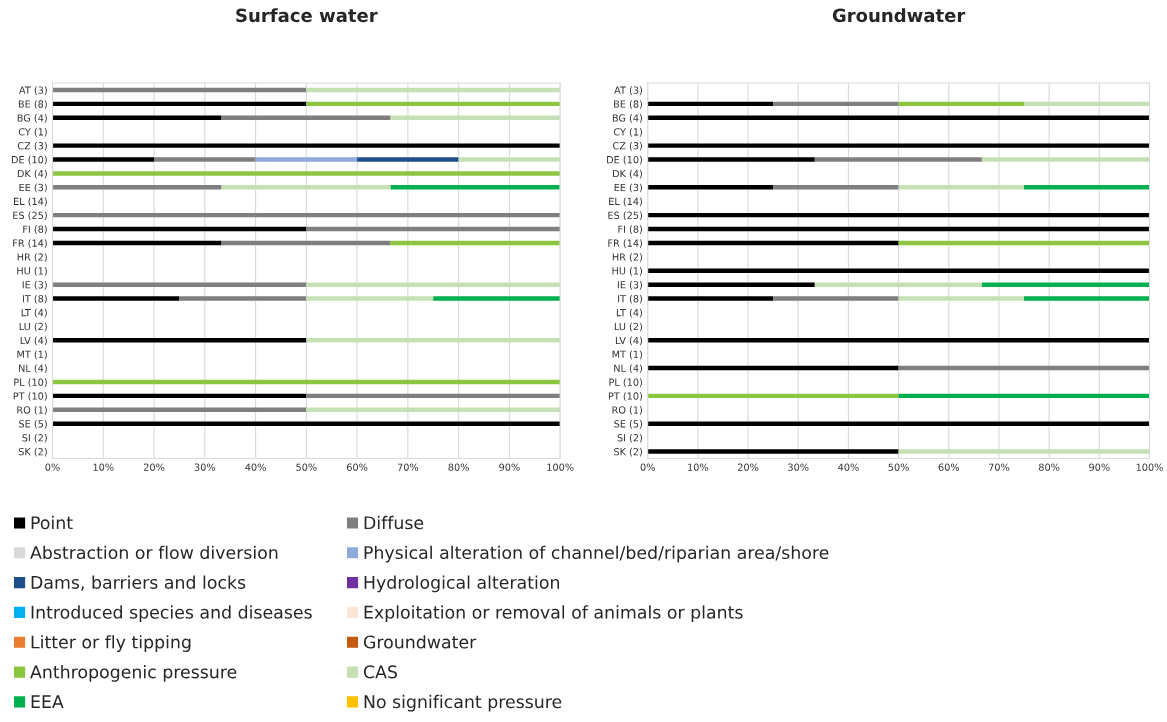 The width and height of the screenshot is (1167, 722). I want to click on legend-label: No significant pressure, so click(463, 703).